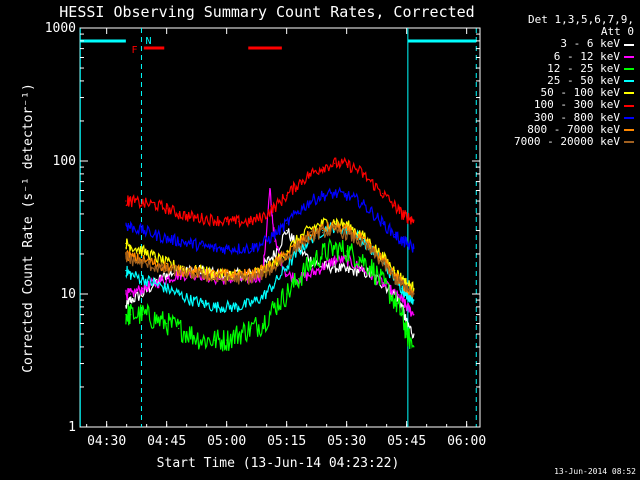 The image size is (640, 480). I want to click on flare-label: F, so click(134, 50).